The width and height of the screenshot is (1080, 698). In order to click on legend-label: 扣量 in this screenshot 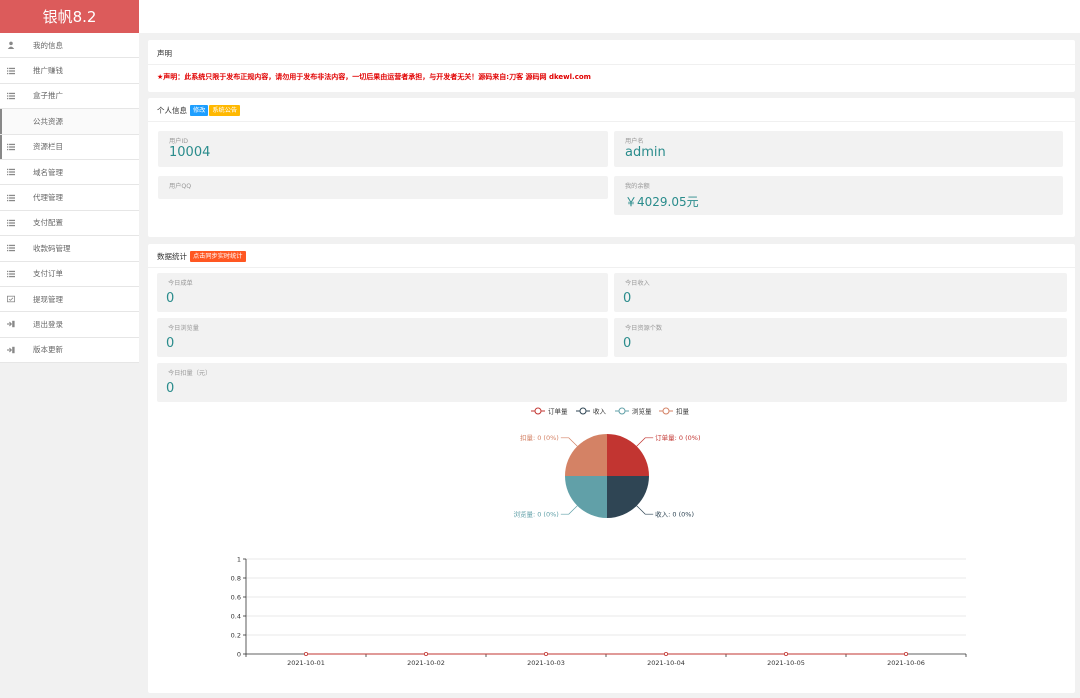, I will do `click(683, 411)`.